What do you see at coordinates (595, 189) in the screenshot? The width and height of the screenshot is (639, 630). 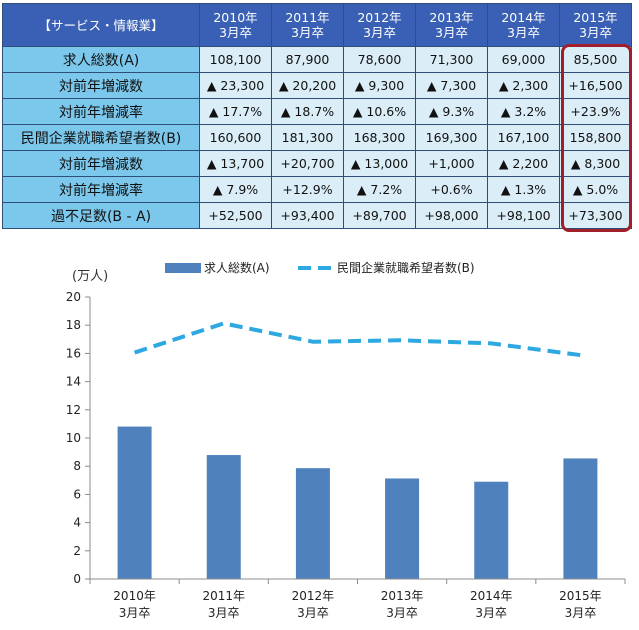 I see `table-cell: ▲ 5.0%` at bounding box center [595, 189].